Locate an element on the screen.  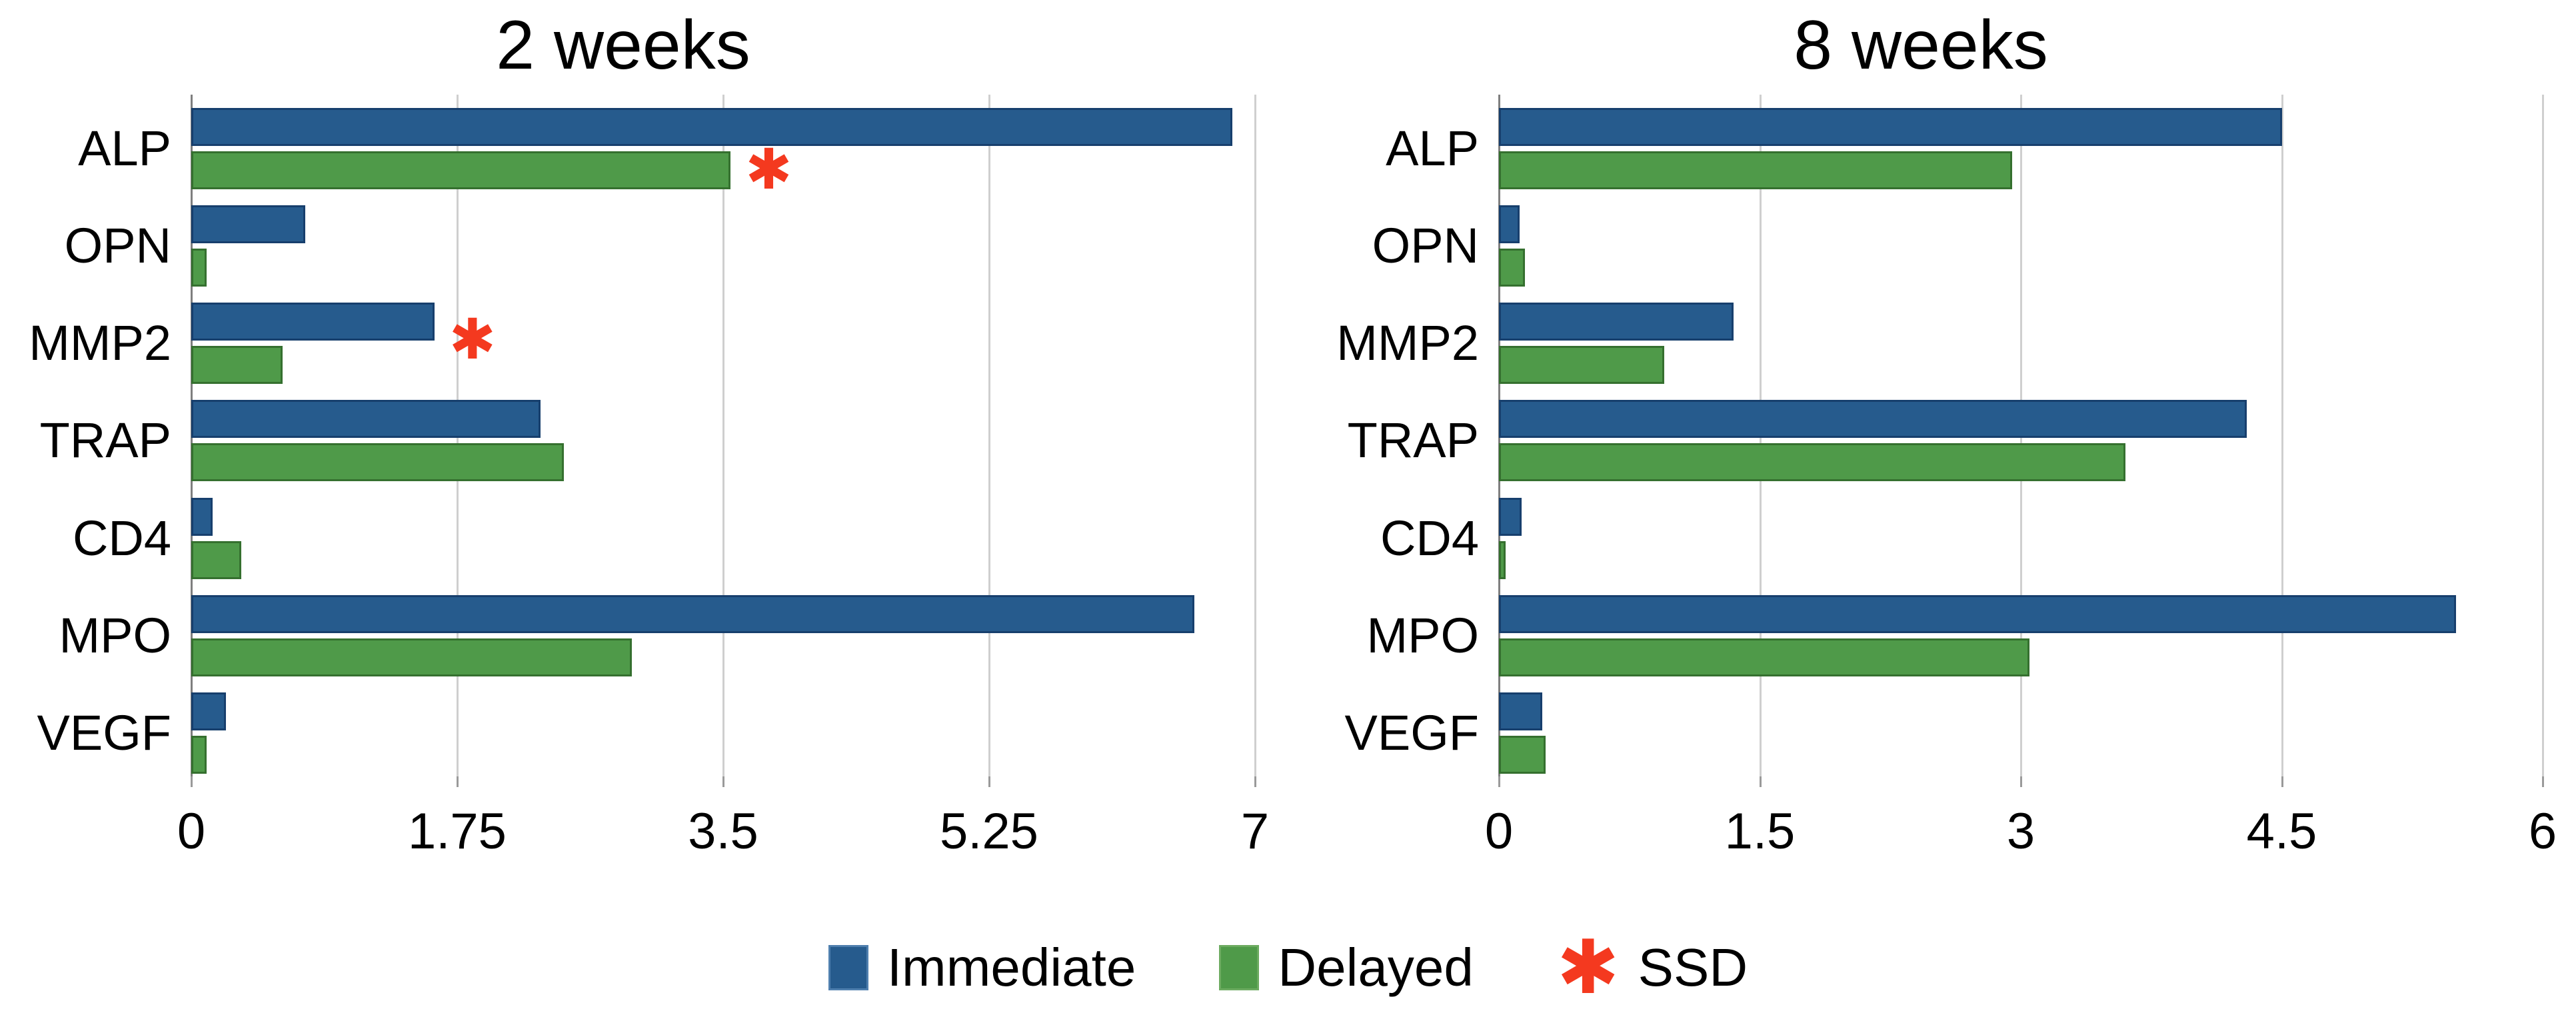
x-tick-label: 4.5 is located at coordinates (2281, 832).